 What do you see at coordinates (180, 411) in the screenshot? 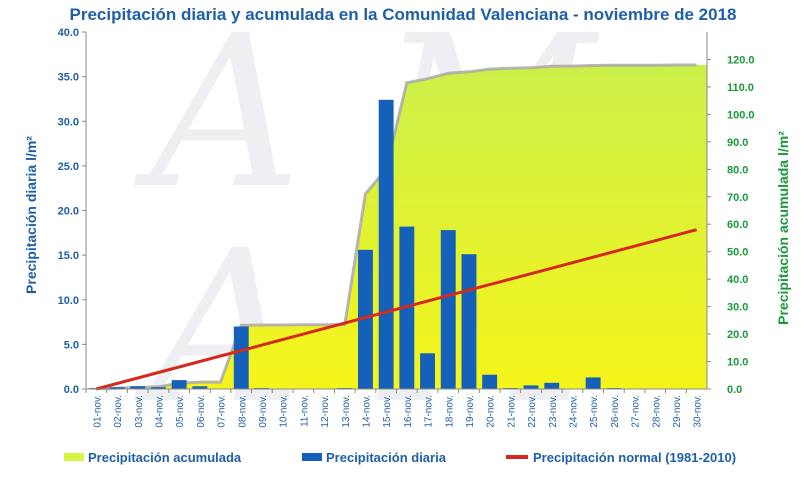
I see `x-tick-label: 05-nov.` at bounding box center [180, 411].